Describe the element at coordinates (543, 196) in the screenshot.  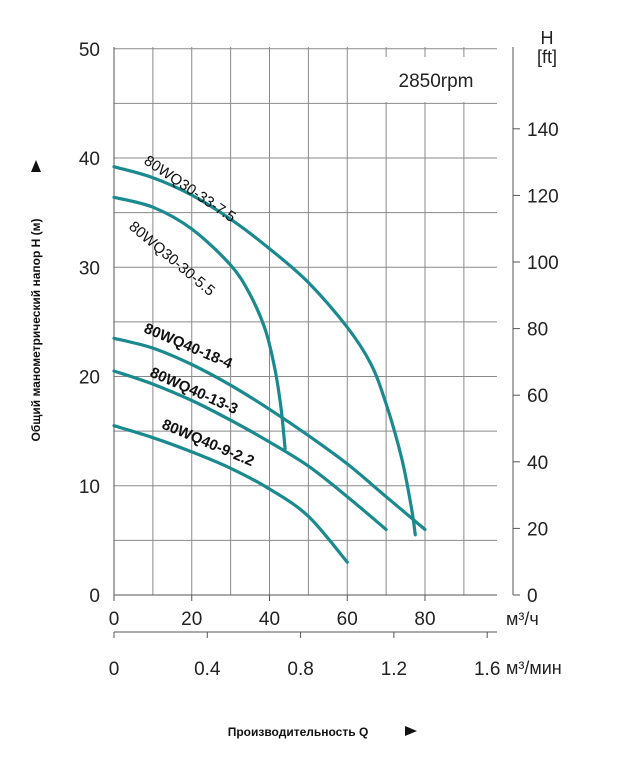
I see `y-right-tick-label: 120` at that location.